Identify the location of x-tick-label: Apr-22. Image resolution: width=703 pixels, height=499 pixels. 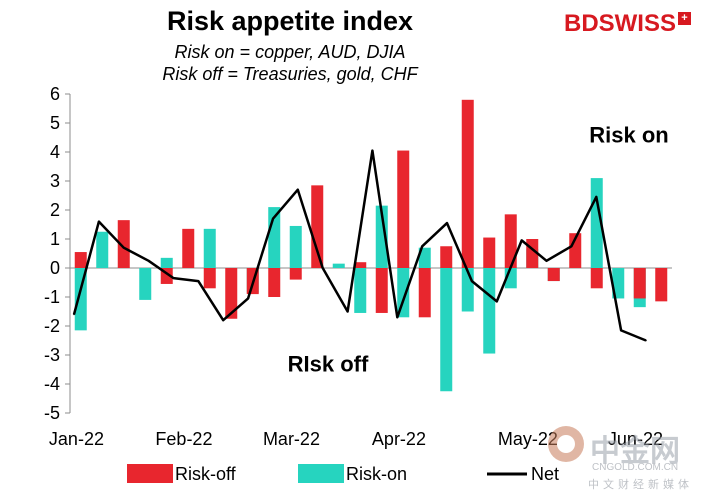
(399, 439).